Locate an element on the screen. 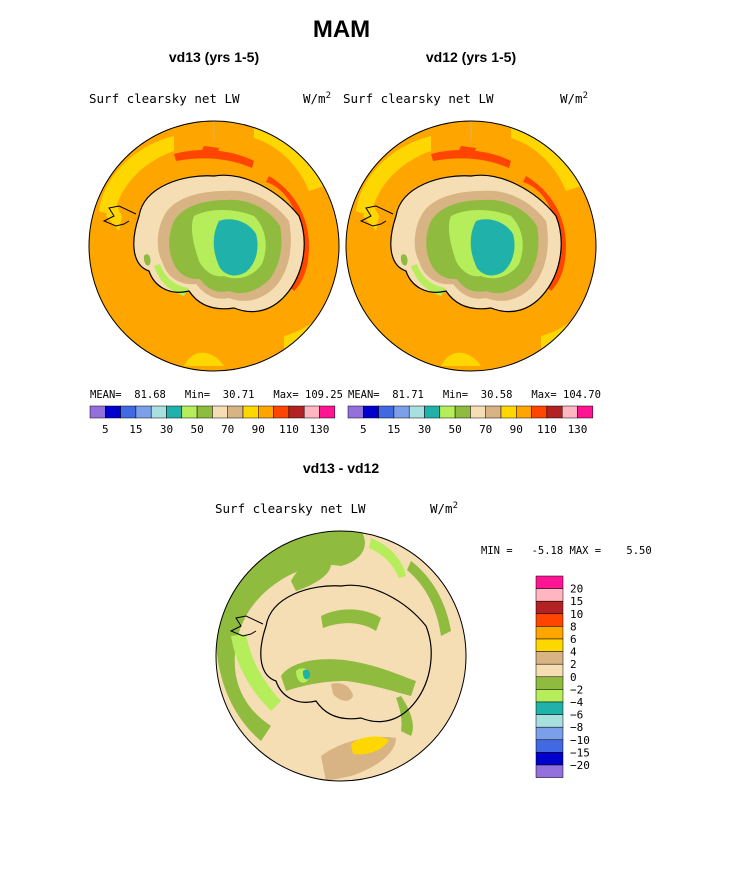 The image size is (733, 882). diff-colorbar-tick-label: 15 is located at coordinates (576, 601).